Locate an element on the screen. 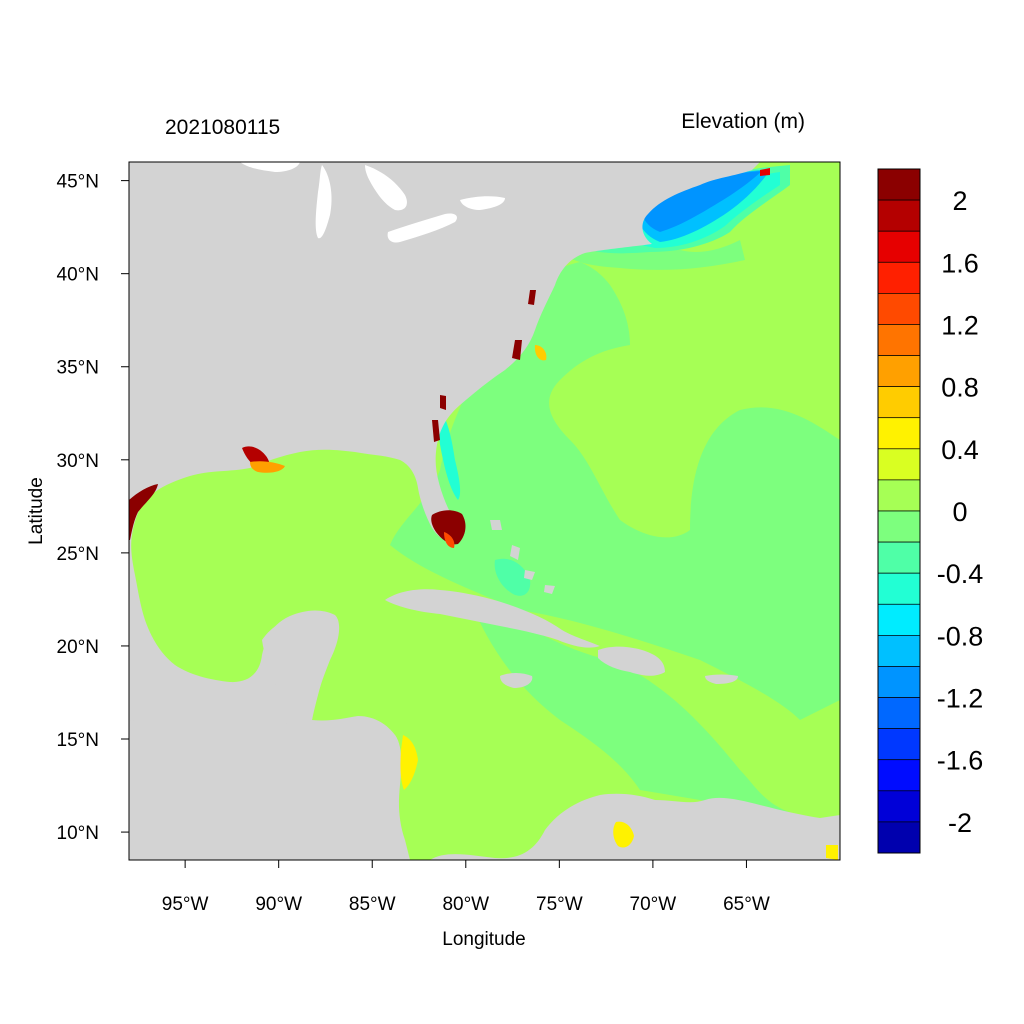 The height and width of the screenshot is (1024, 1024). land-cuba is located at coordinates (492, 618).